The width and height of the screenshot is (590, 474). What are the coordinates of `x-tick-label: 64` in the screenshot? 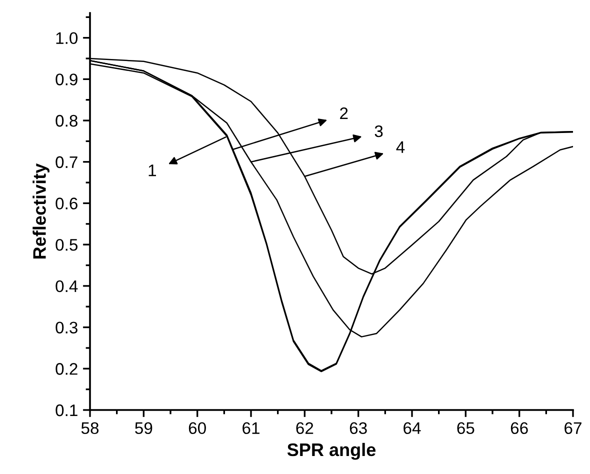 It's located at (412, 428).